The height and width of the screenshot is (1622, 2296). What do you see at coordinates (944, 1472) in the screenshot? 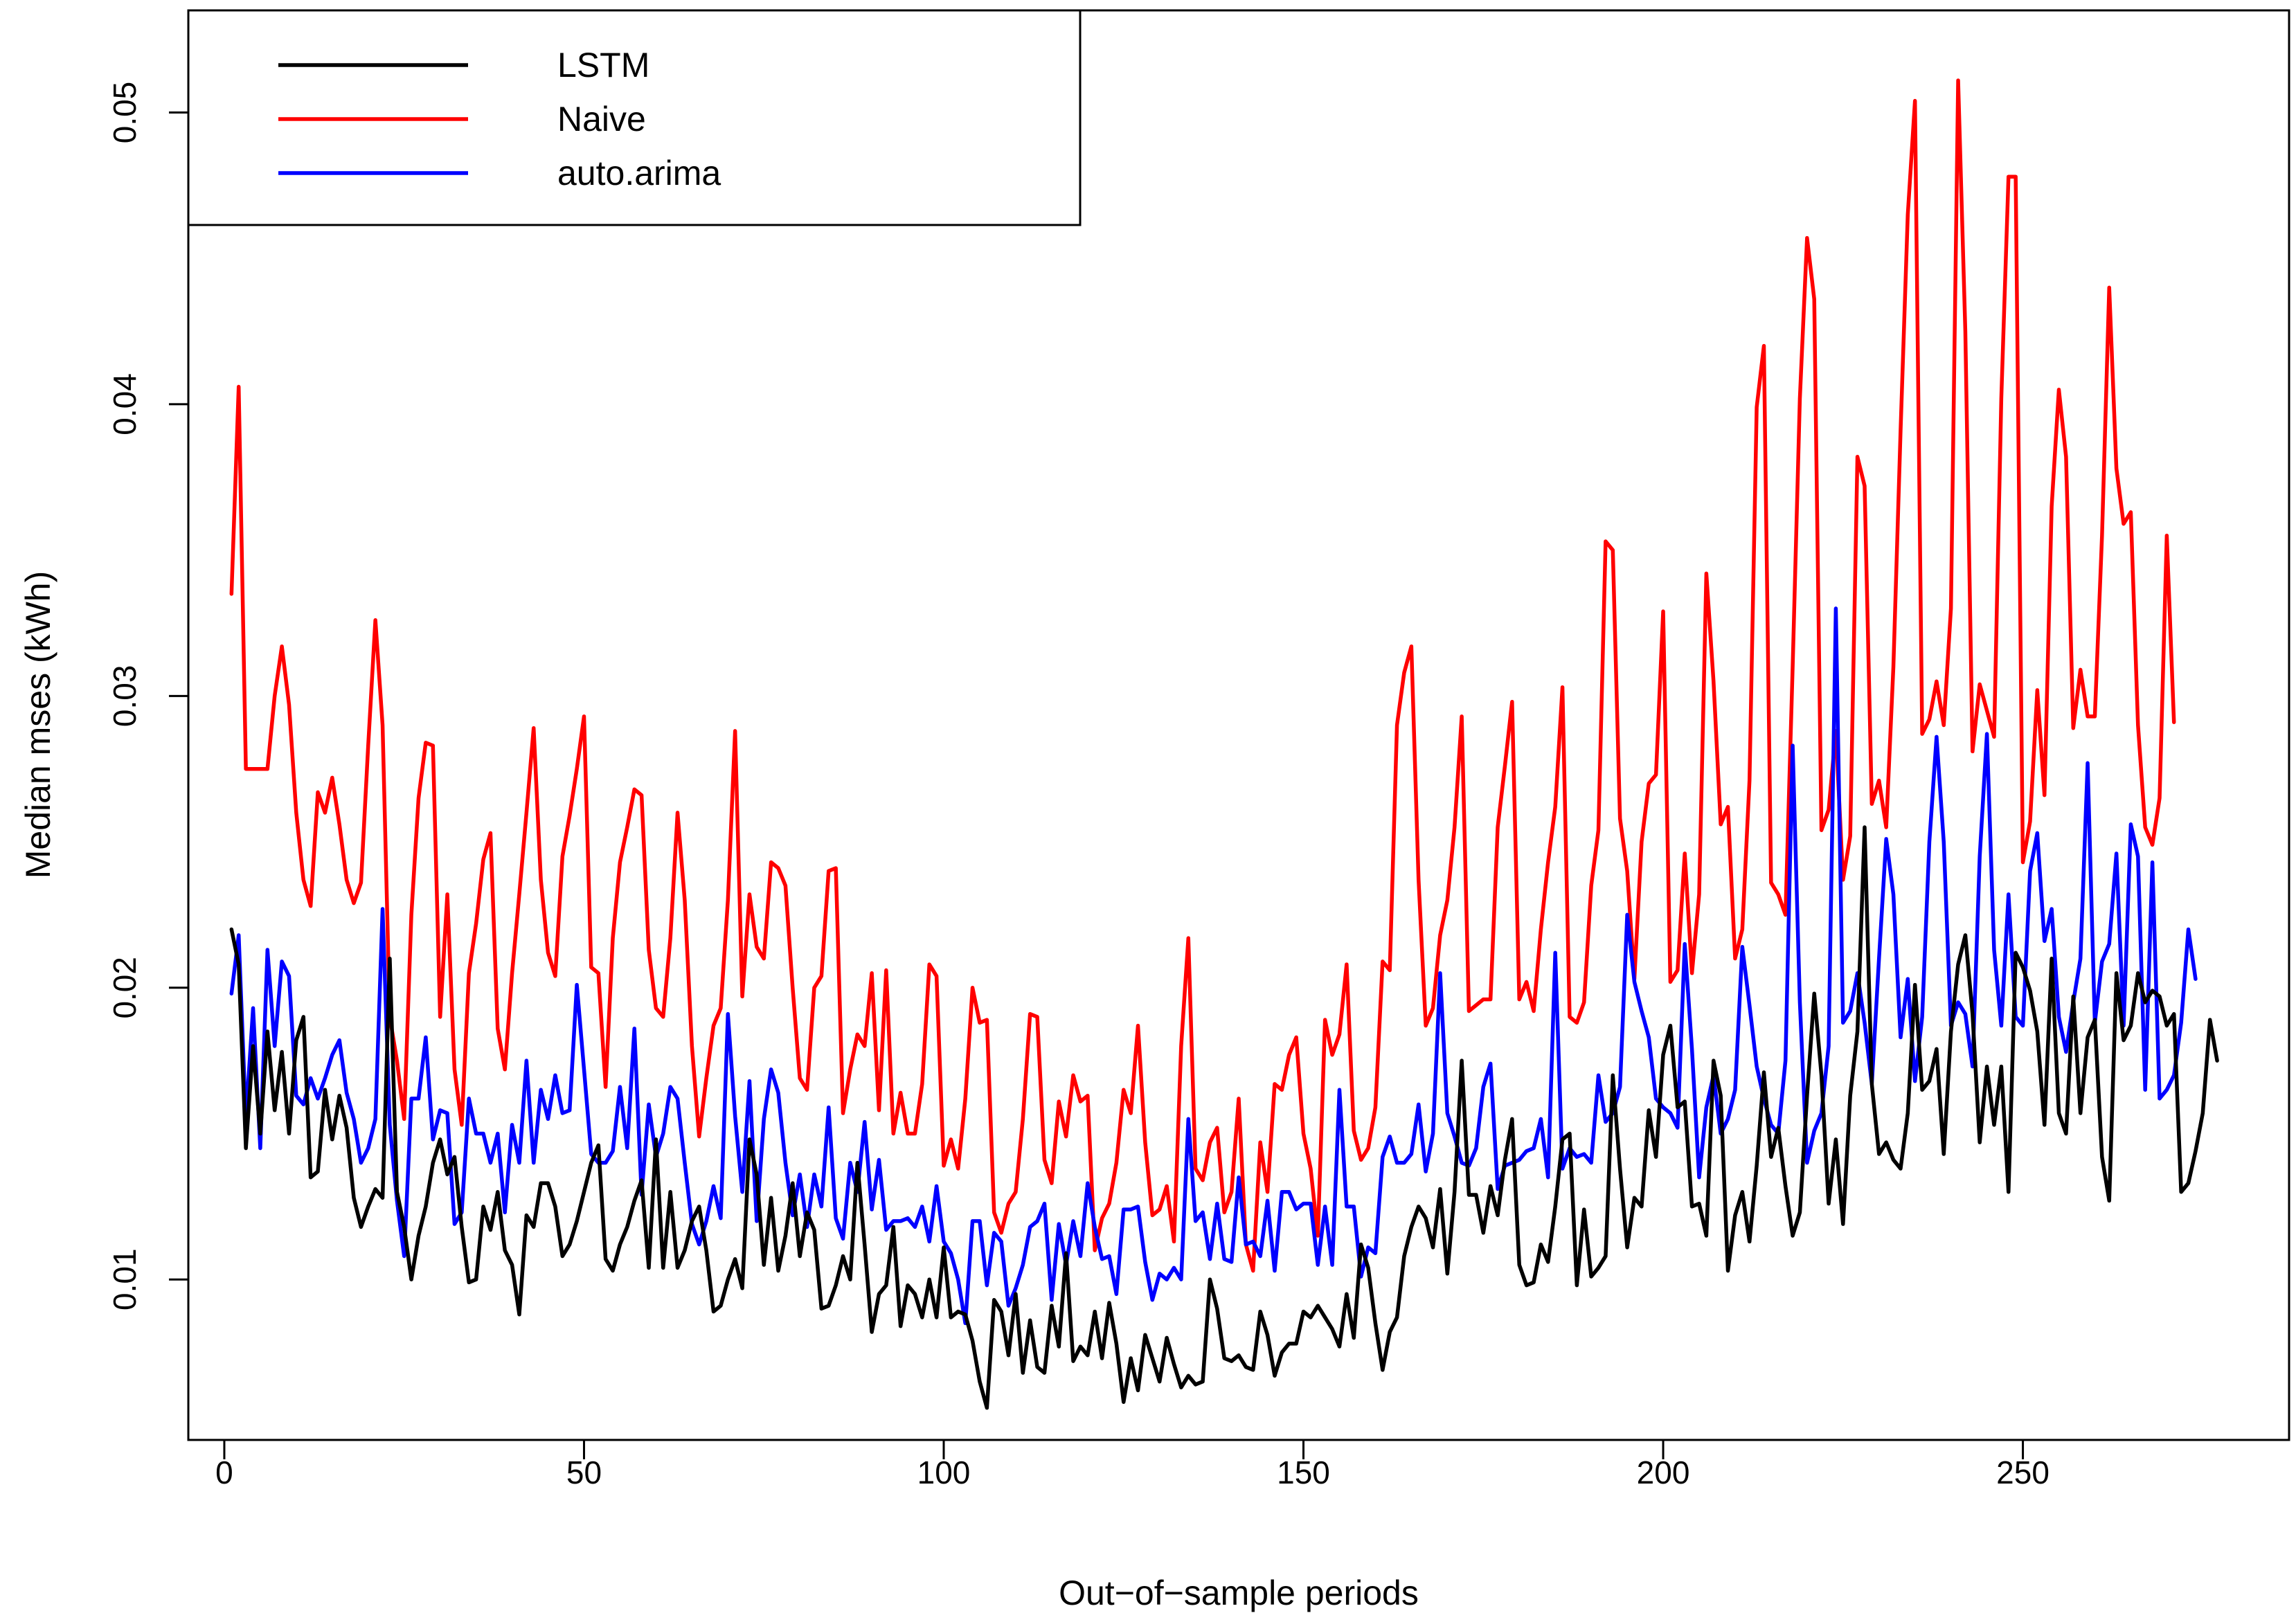
I see `x-tick-label: 100` at bounding box center [944, 1472].